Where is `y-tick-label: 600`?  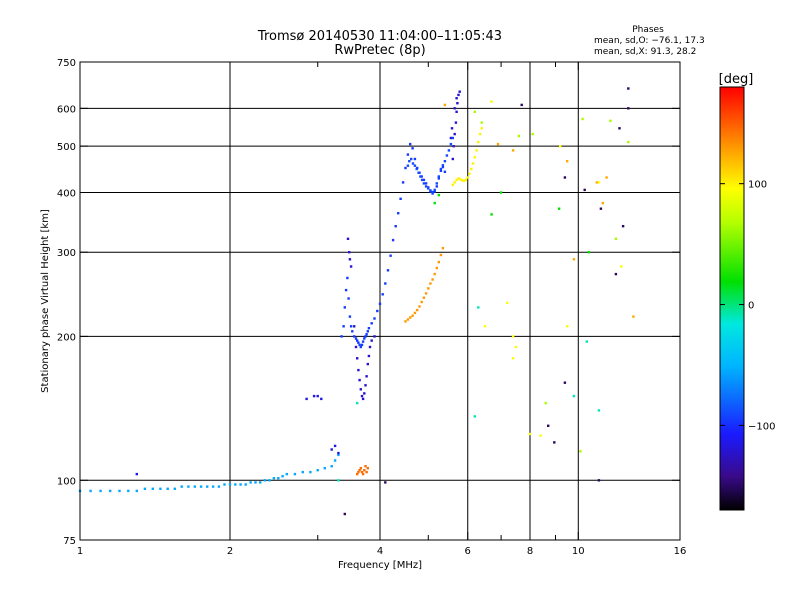
y-tick-label: 600 is located at coordinates (66, 109).